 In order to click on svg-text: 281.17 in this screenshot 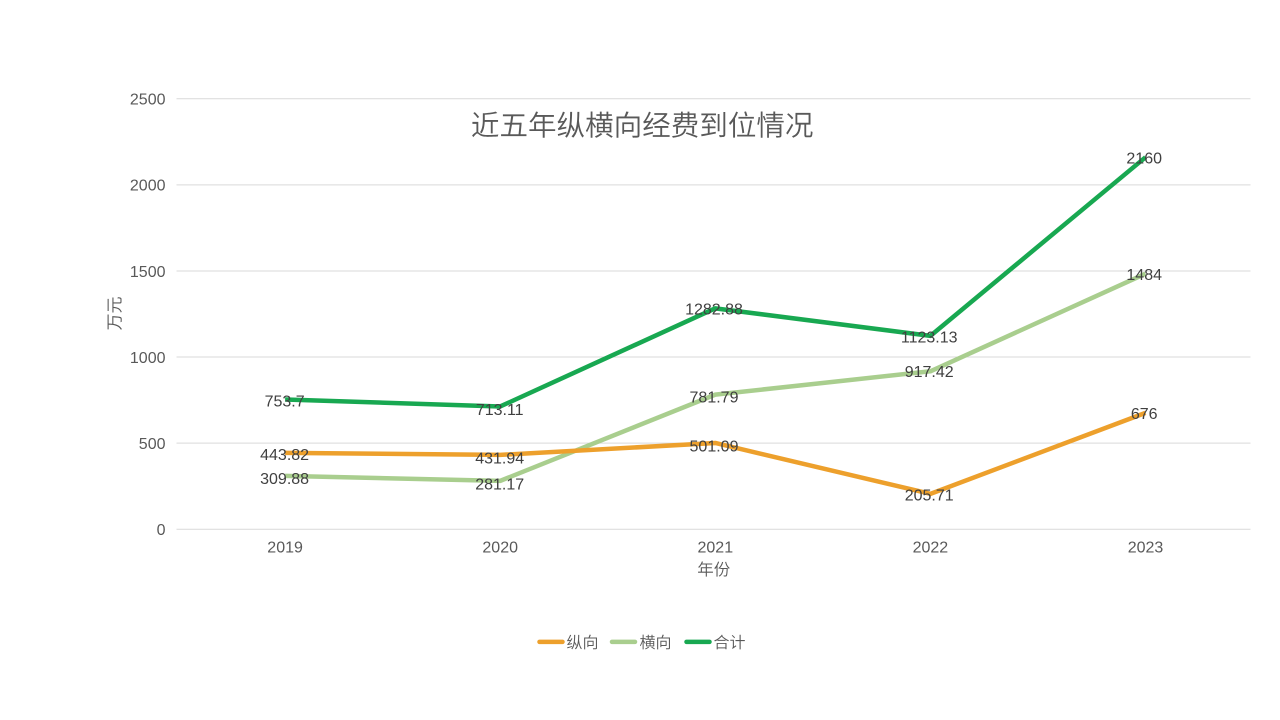, I will do `click(499, 484)`.